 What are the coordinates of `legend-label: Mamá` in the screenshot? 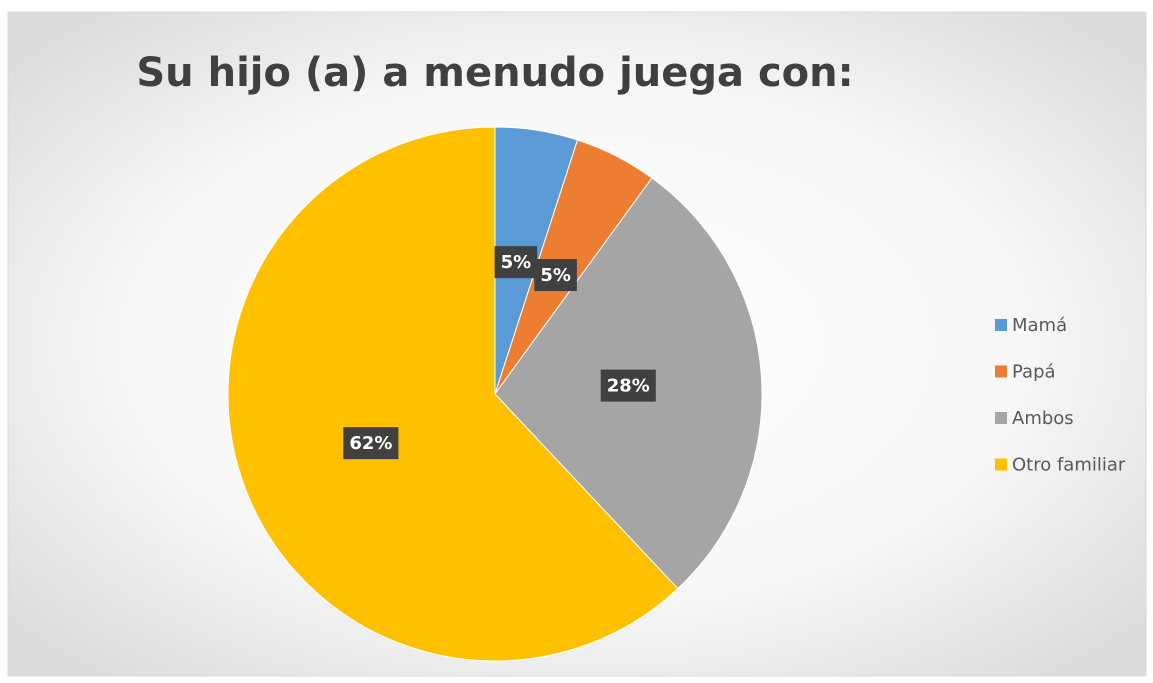 It's located at (1039, 325).